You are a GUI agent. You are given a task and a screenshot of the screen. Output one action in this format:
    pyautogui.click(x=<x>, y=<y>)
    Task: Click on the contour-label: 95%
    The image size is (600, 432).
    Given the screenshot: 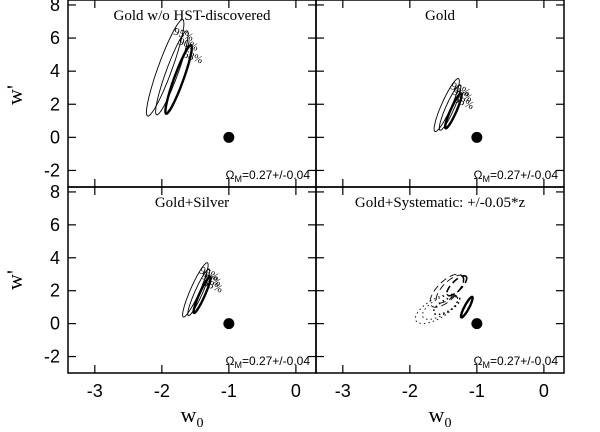 What is the action you would take?
    pyautogui.click(x=183, y=35)
    